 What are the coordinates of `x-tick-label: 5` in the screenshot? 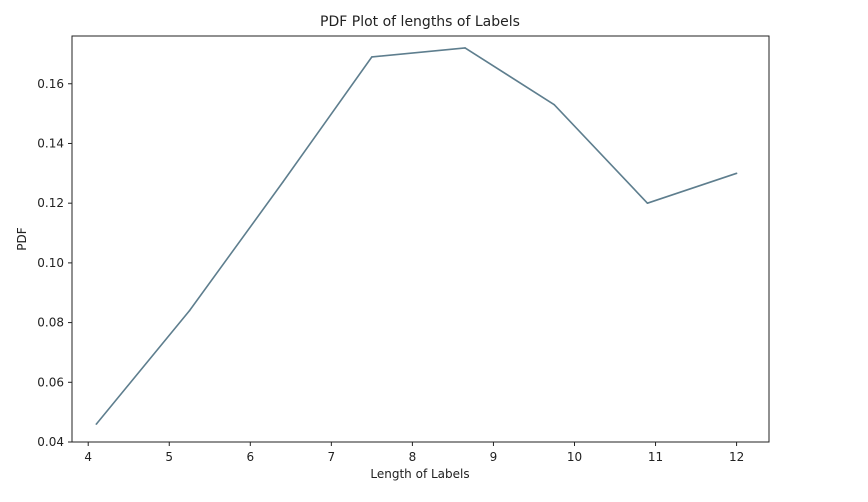 It's located at (169, 457).